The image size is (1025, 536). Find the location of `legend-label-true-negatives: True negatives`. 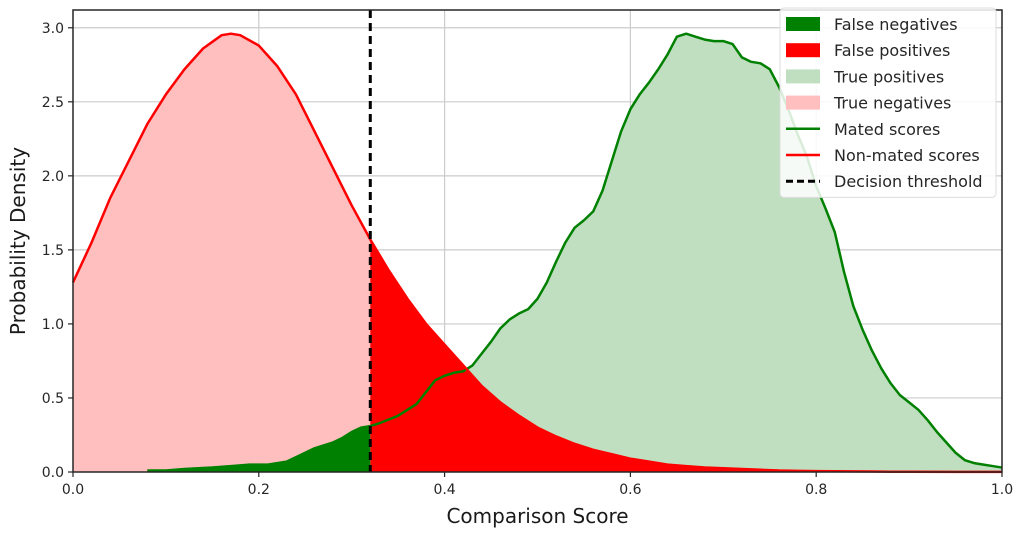

legend-label-true-negatives: True negatives is located at coordinates (892, 103).